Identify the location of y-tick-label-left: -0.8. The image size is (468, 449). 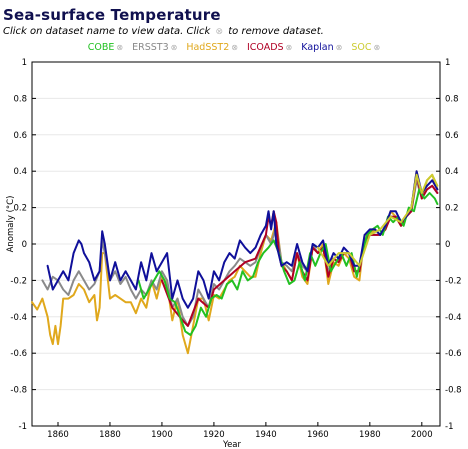
(18, 391).